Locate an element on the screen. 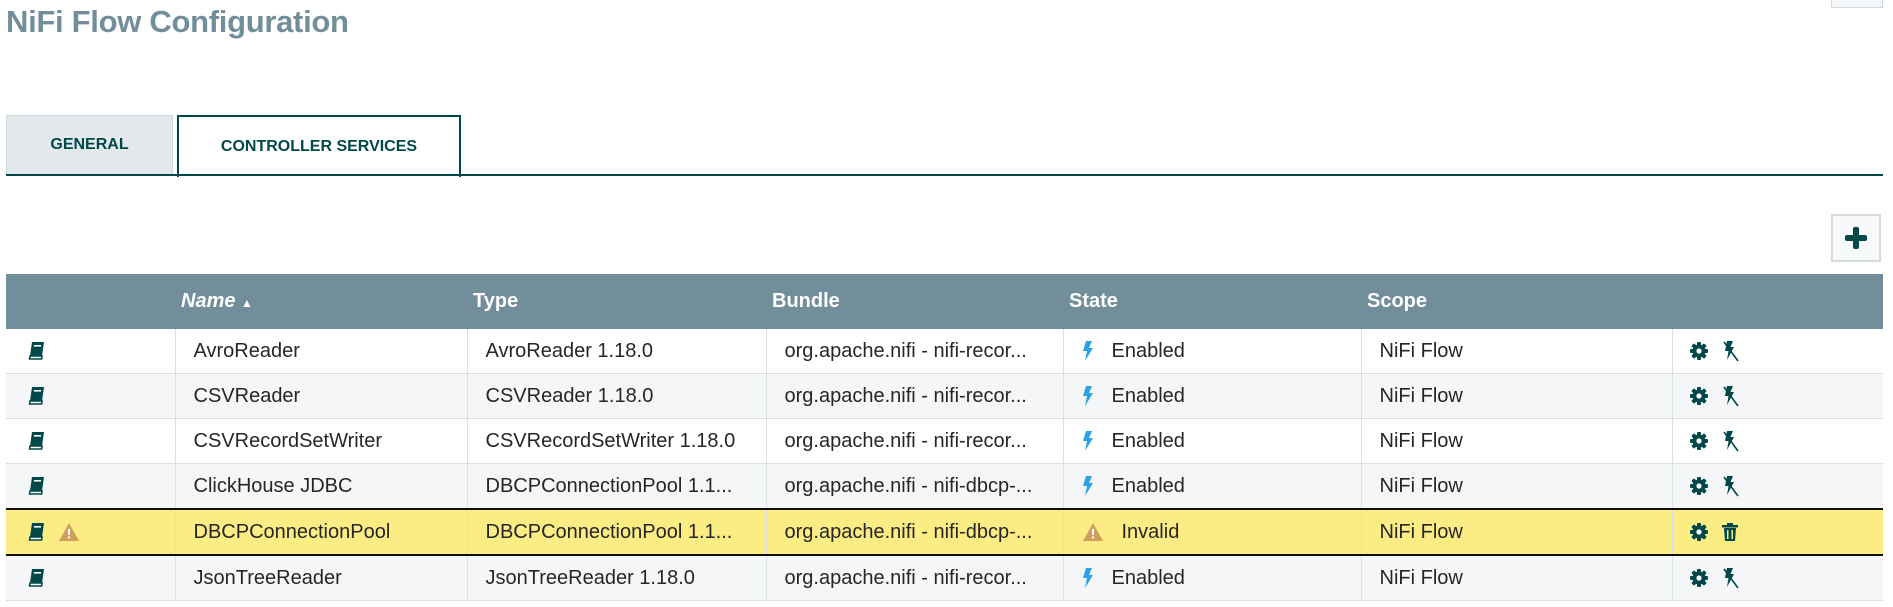  state-cell: Invalid is located at coordinates (1212, 532).